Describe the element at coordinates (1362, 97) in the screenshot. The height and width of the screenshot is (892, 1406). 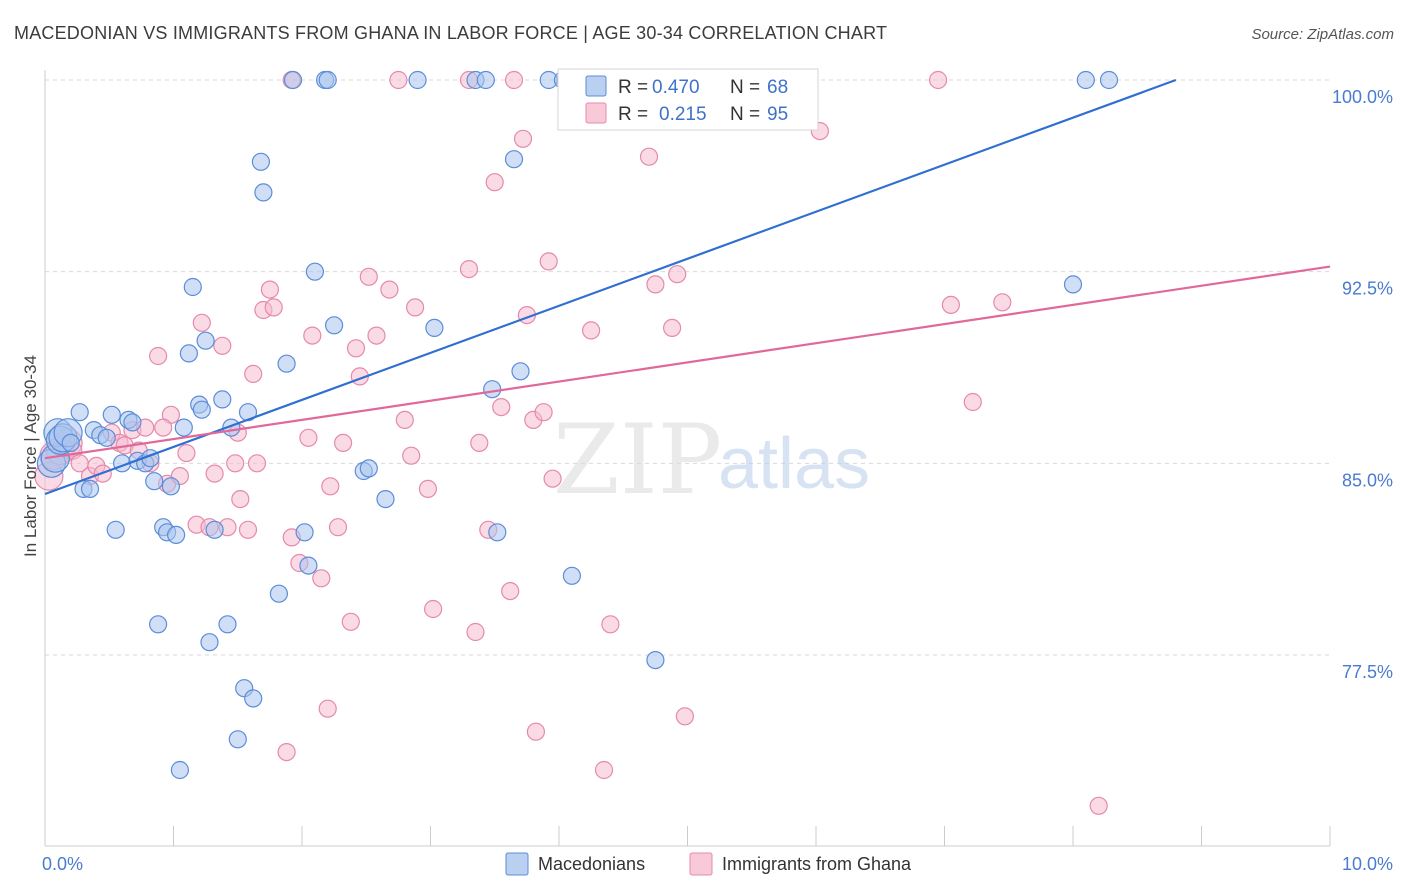
I see `y-tick-label: 100.0%` at that location.